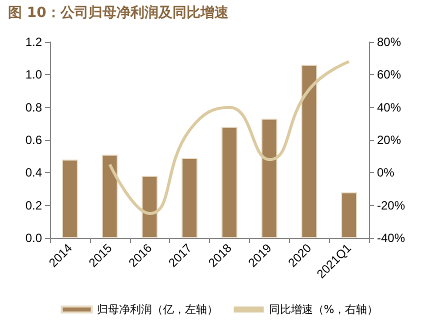 Image resolution: width=439 pixels, height=331 pixels. I want to click on y2-tick-label: 60%, so click(389, 75).